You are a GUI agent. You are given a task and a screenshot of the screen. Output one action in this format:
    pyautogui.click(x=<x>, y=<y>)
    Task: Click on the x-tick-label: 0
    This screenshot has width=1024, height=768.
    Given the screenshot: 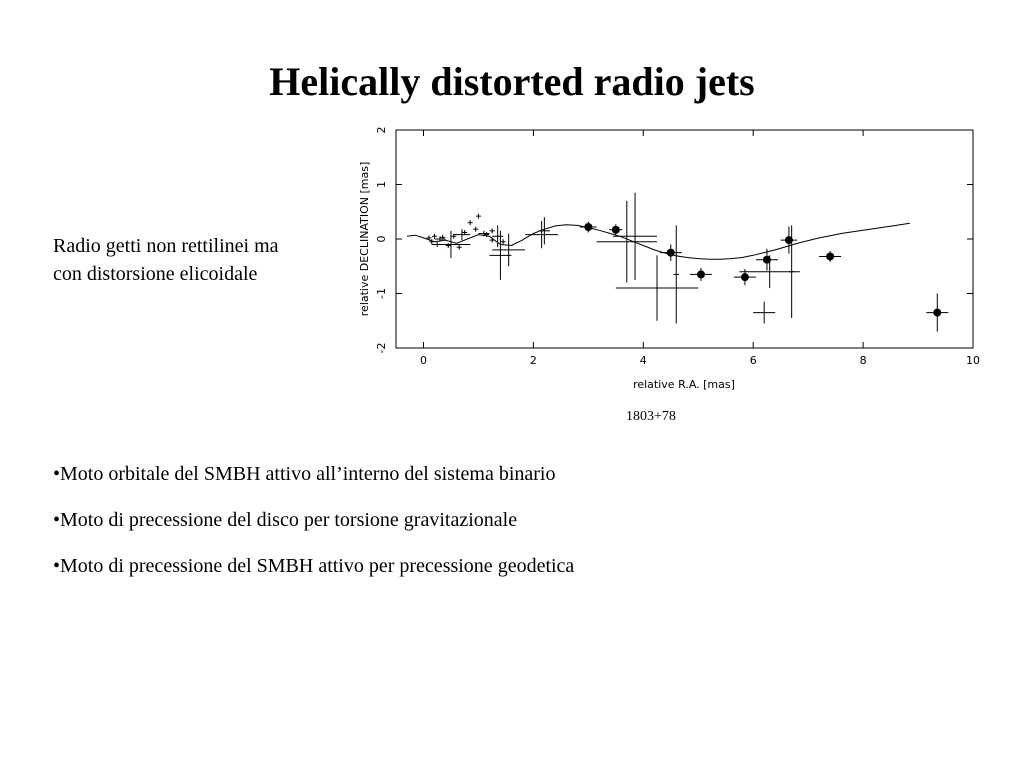 What is the action you would take?
    pyautogui.click(x=423, y=360)
    